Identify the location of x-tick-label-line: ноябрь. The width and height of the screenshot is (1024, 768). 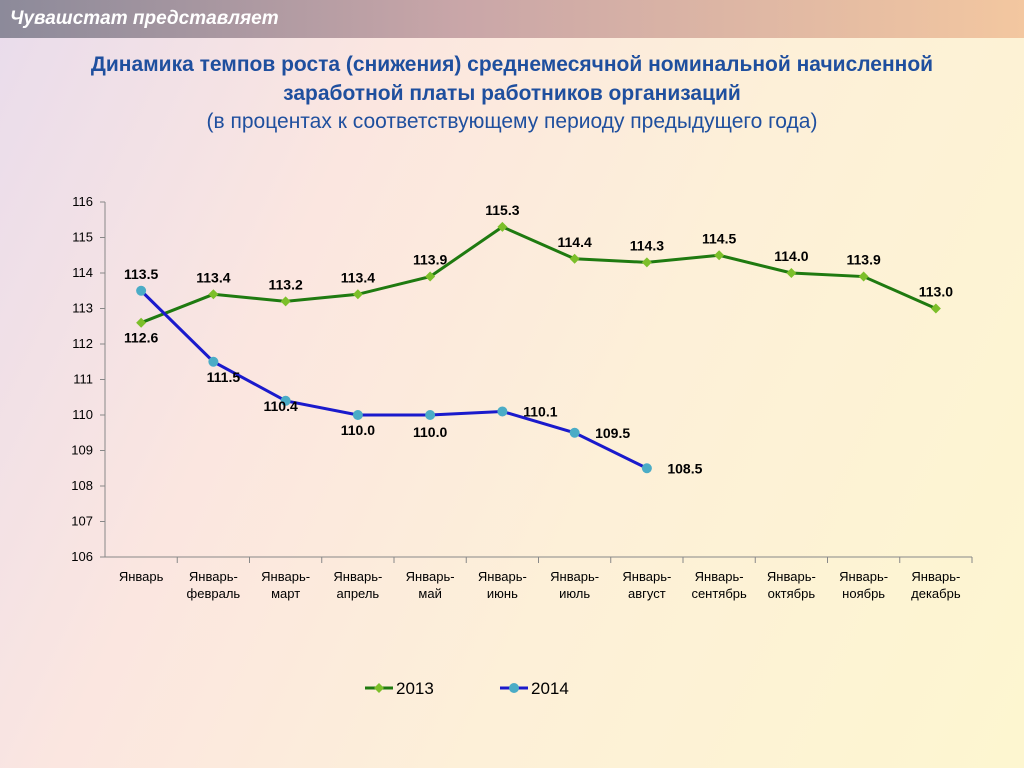
(863, 593).